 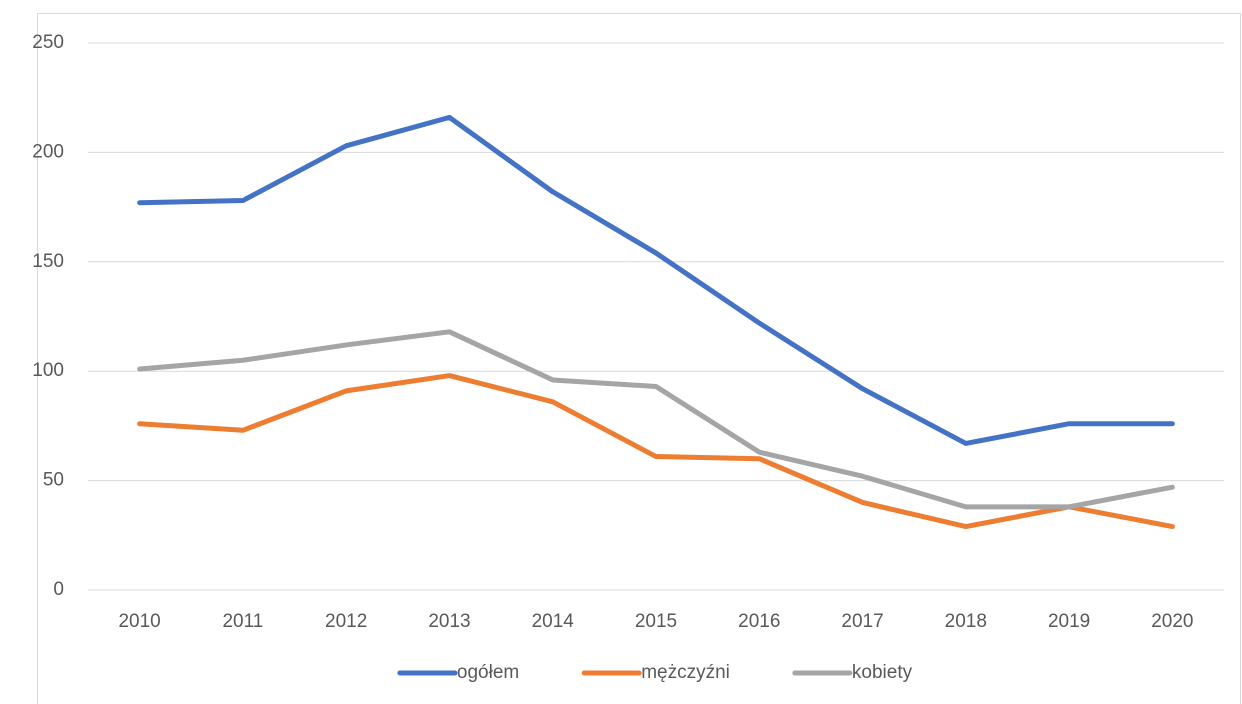 I want to click on legend-label: mężczyźni, so click(x=685, y=672).